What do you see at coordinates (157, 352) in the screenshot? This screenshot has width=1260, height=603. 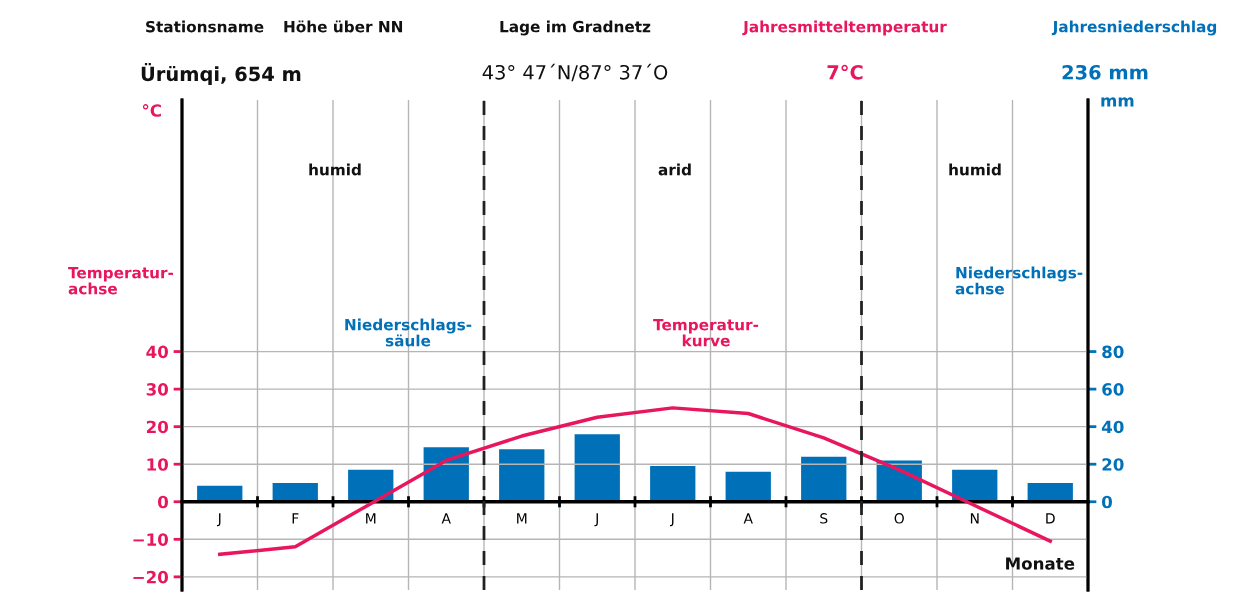 I see `y-tick-label: 40` at bounding box center [157, 352].